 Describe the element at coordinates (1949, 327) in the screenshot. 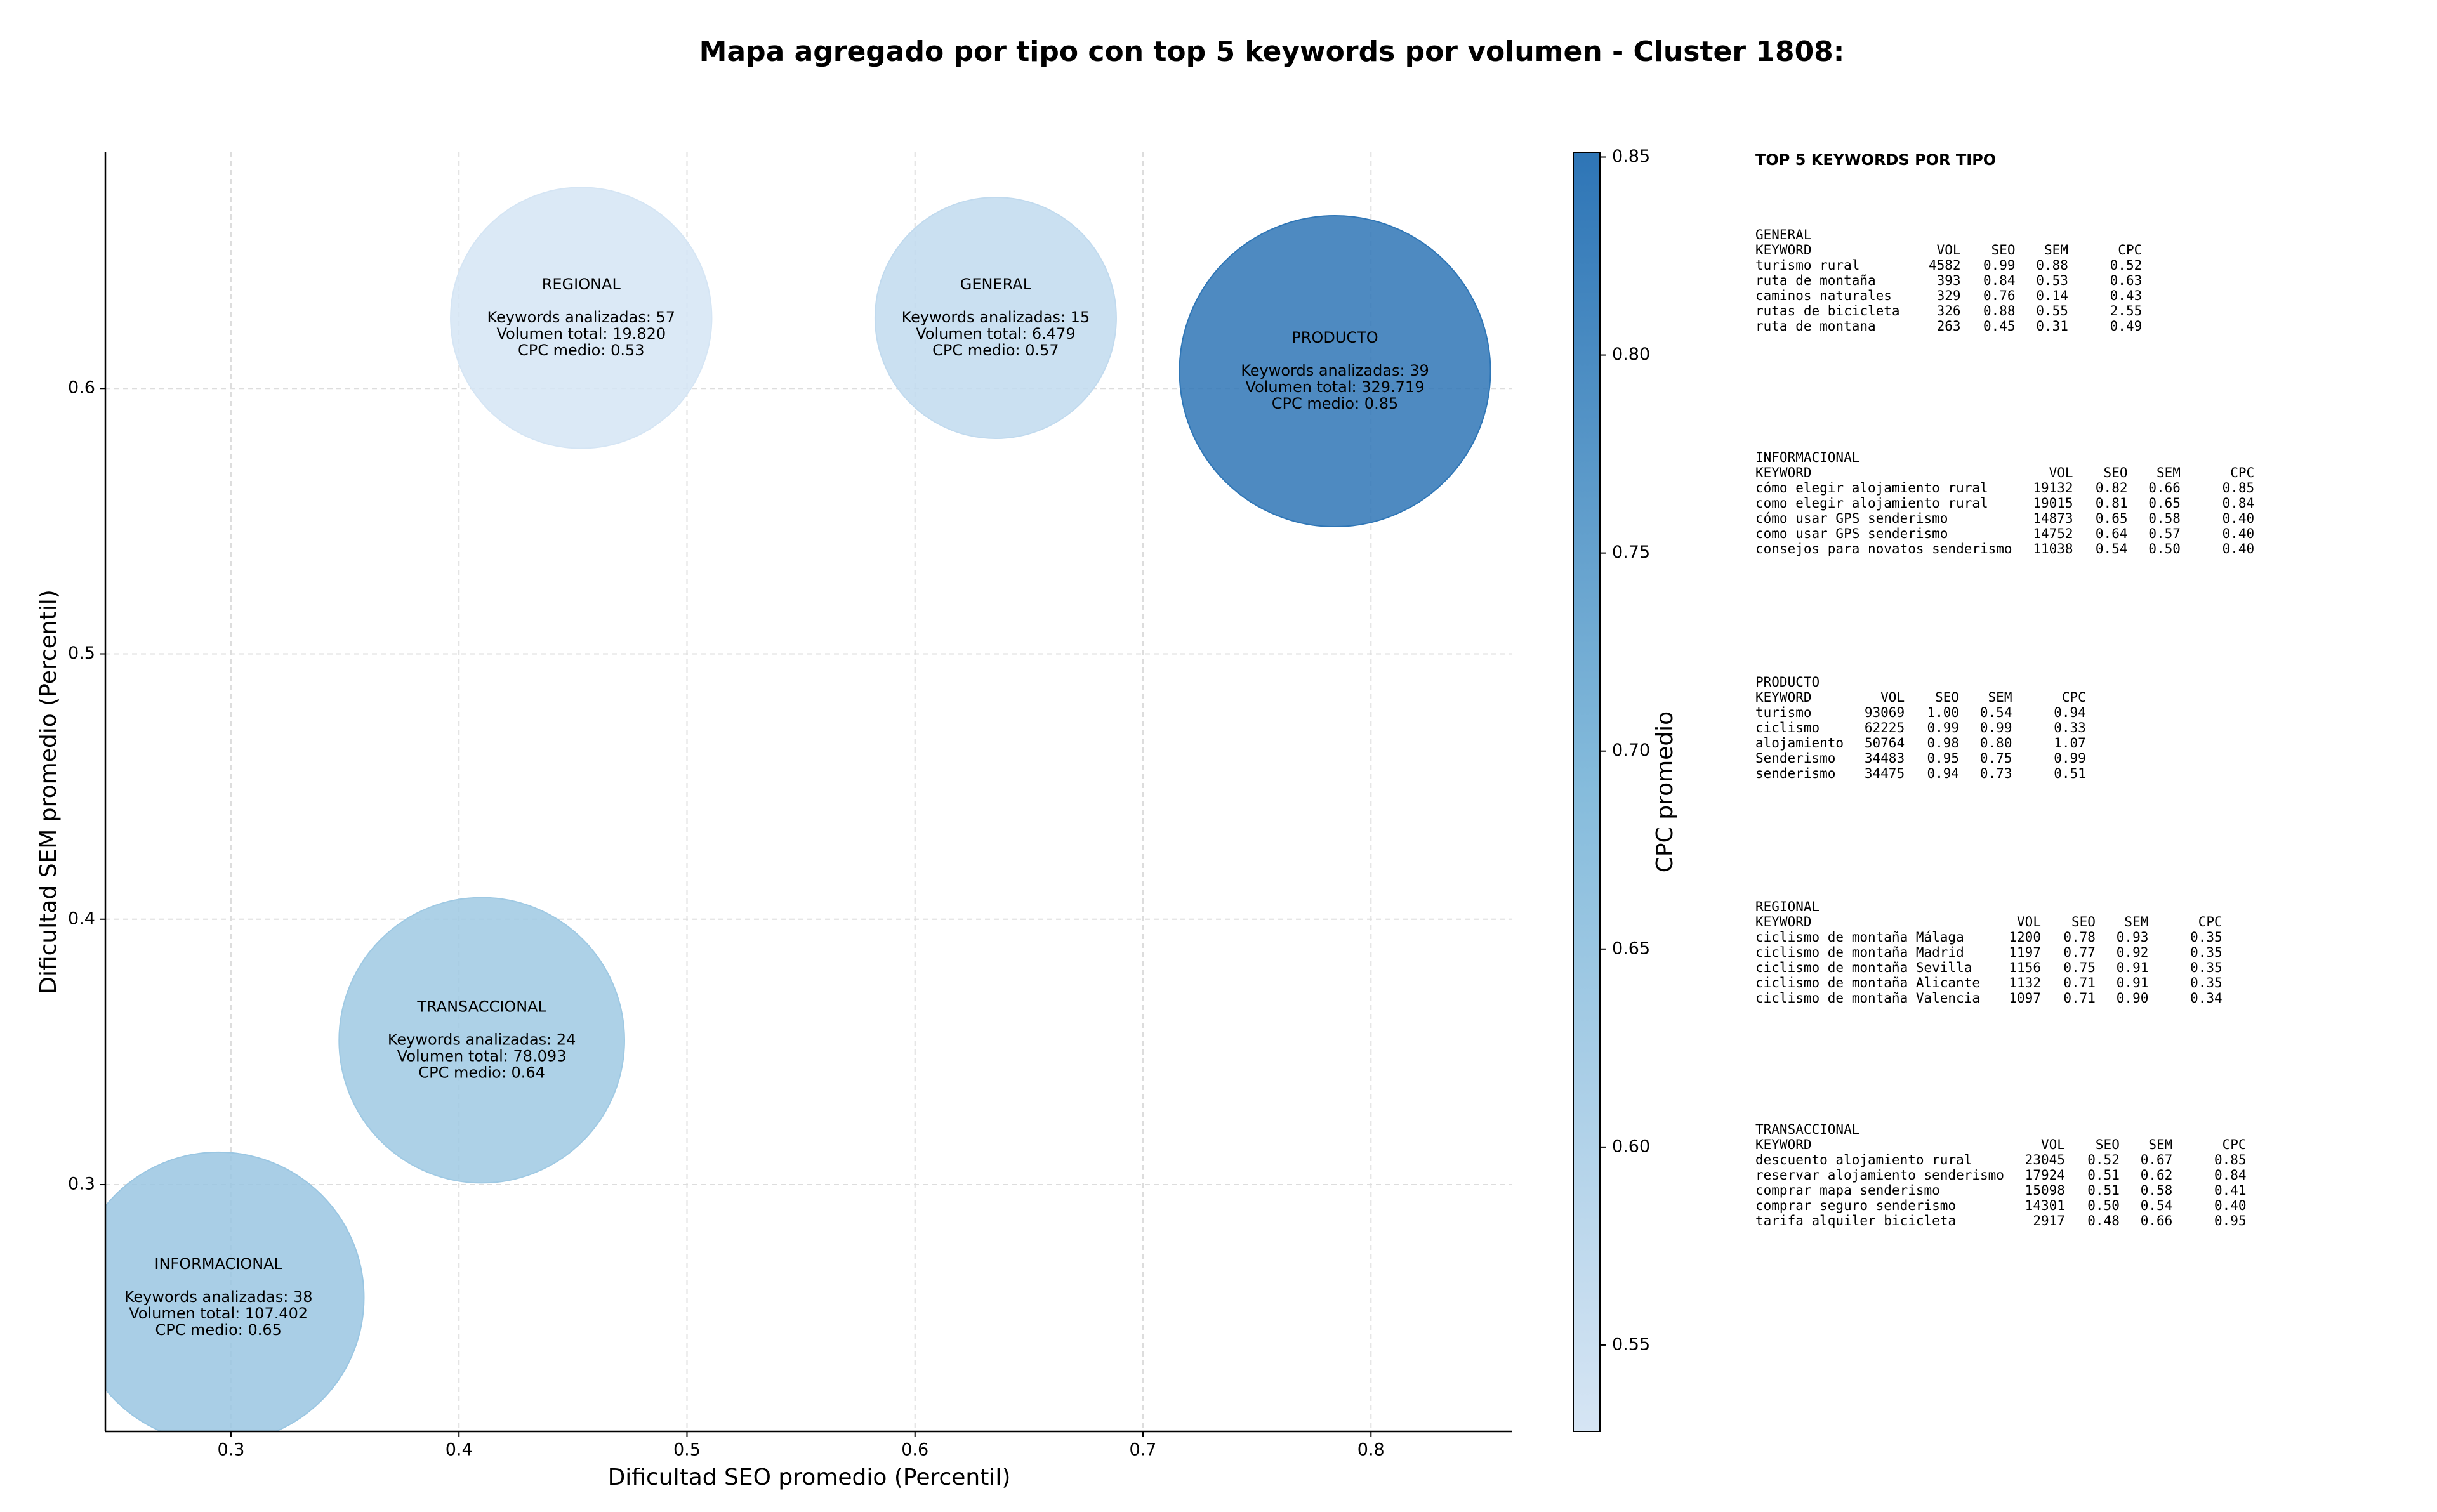

I see `table-cell: 263` at that location.